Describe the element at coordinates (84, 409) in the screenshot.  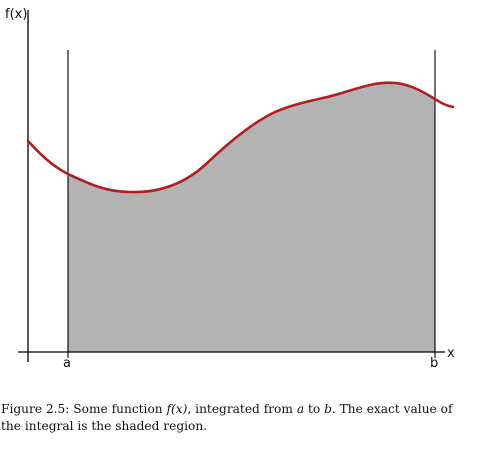
I see `caption-prefix: Figure 2.5: Some function` at that location.